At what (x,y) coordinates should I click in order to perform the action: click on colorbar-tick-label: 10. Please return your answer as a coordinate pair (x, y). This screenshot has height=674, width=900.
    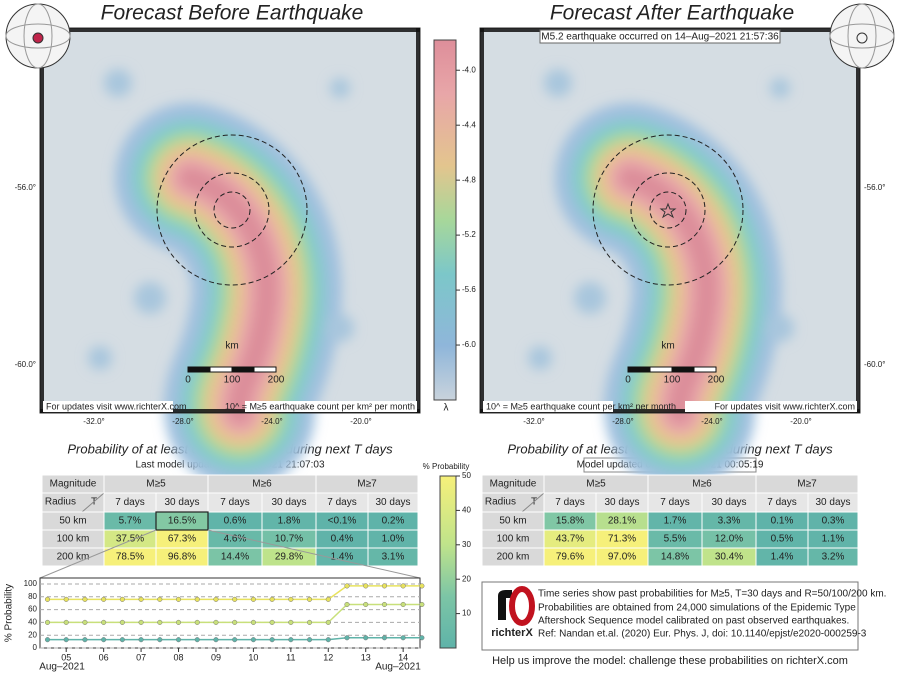
    Looking at the image, I should click on (466, 613).